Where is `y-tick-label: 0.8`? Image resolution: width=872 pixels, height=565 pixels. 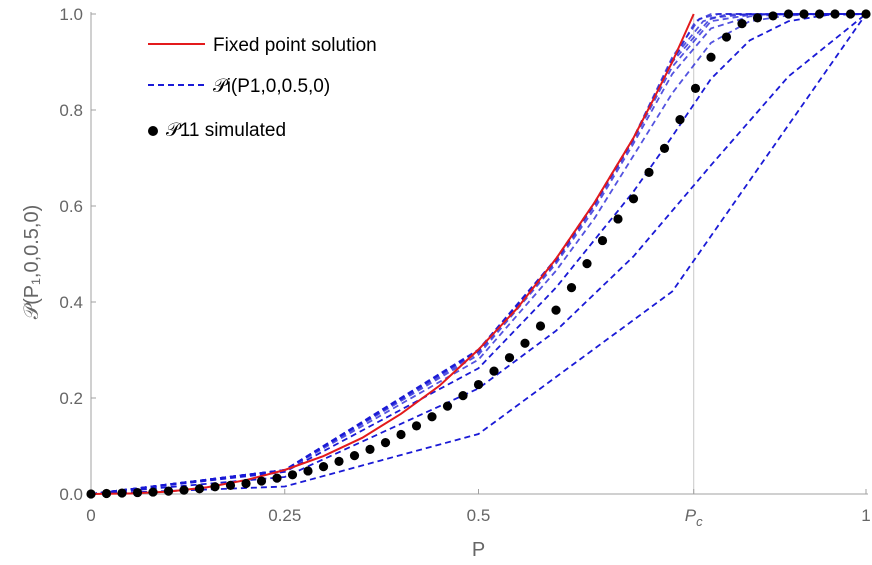
y-tick-label: 0.8 is located at coordinates (71, 110).